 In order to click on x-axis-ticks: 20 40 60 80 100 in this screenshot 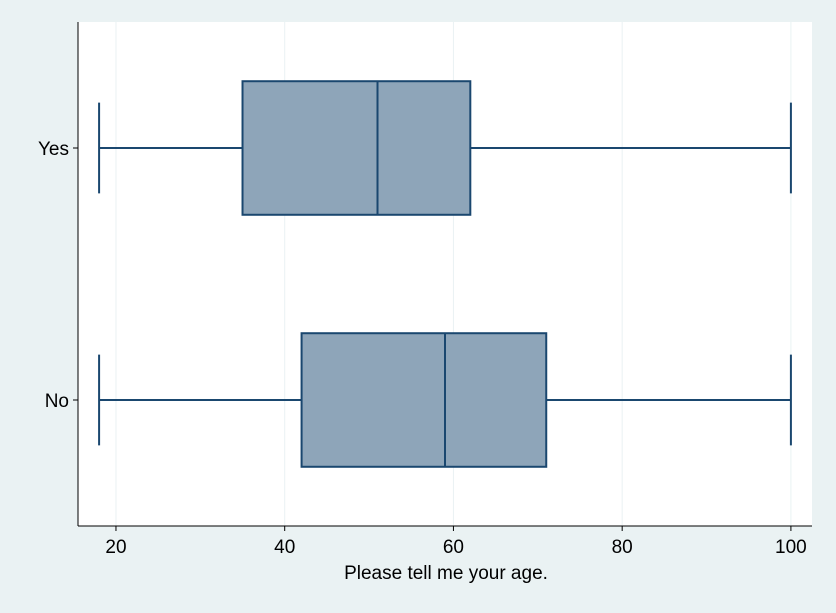, I will do `click(456, 542)`.